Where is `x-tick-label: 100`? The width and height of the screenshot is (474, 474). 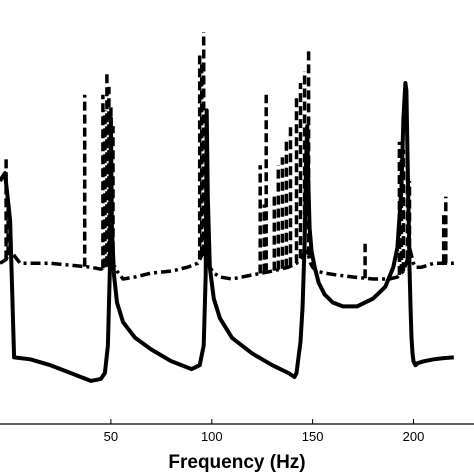
x-tick-label: 100 is located at coordinates (212, 436).